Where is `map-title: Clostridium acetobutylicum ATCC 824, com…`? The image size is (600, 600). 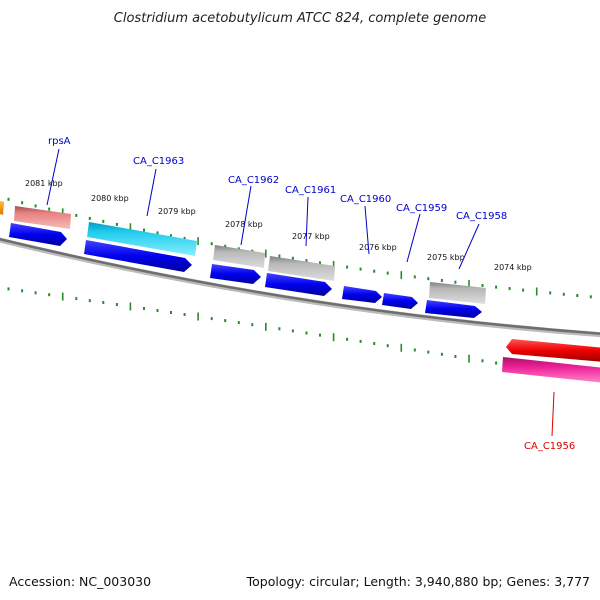
map-title: Clostridium acetobutylicum ATCC 824, com… is located at coordinates (300, 18).